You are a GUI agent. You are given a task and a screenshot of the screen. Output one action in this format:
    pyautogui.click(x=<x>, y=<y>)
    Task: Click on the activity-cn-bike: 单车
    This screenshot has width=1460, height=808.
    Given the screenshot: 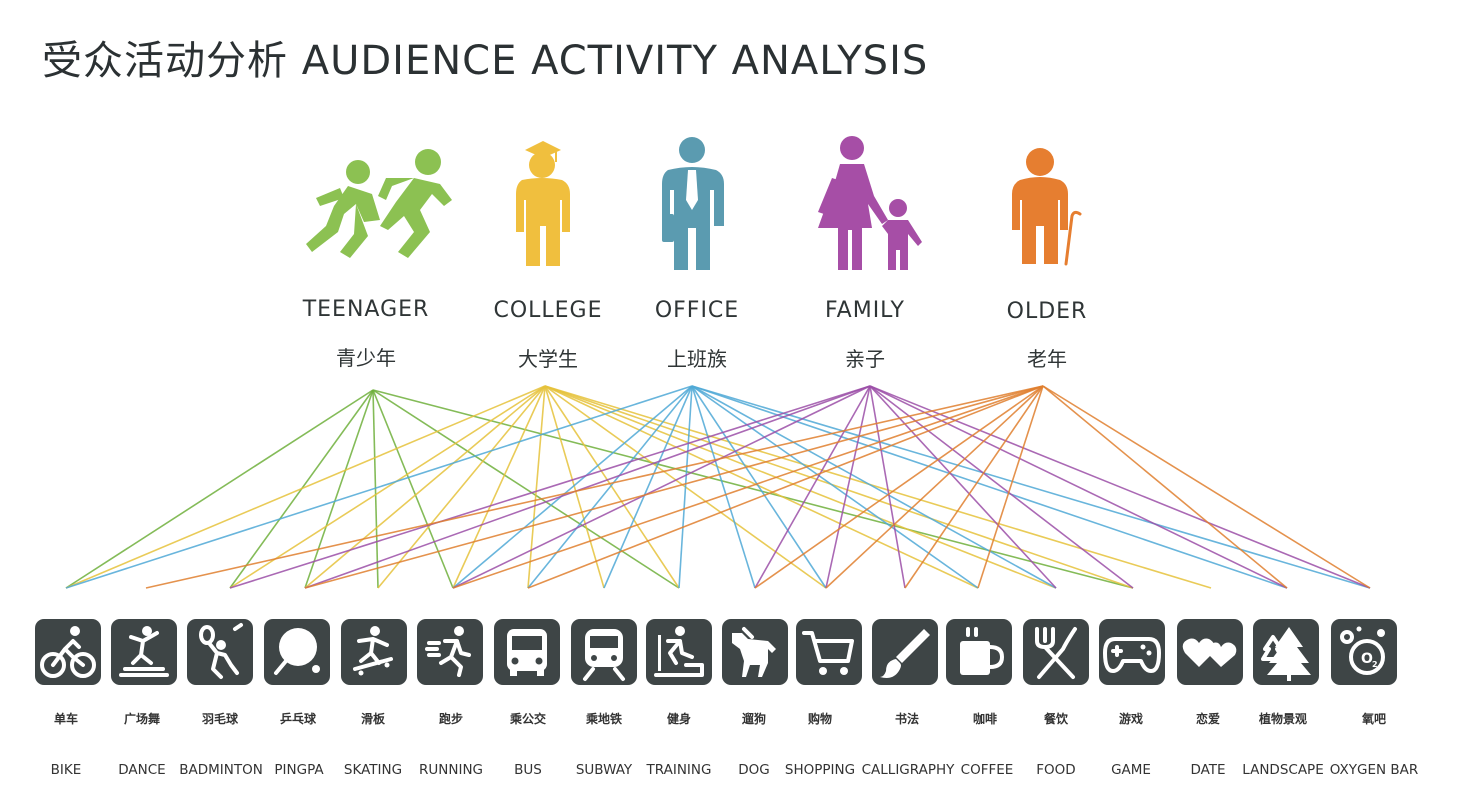 What is the action you would take?
    pyautogui.click(x=66, y=718)
    